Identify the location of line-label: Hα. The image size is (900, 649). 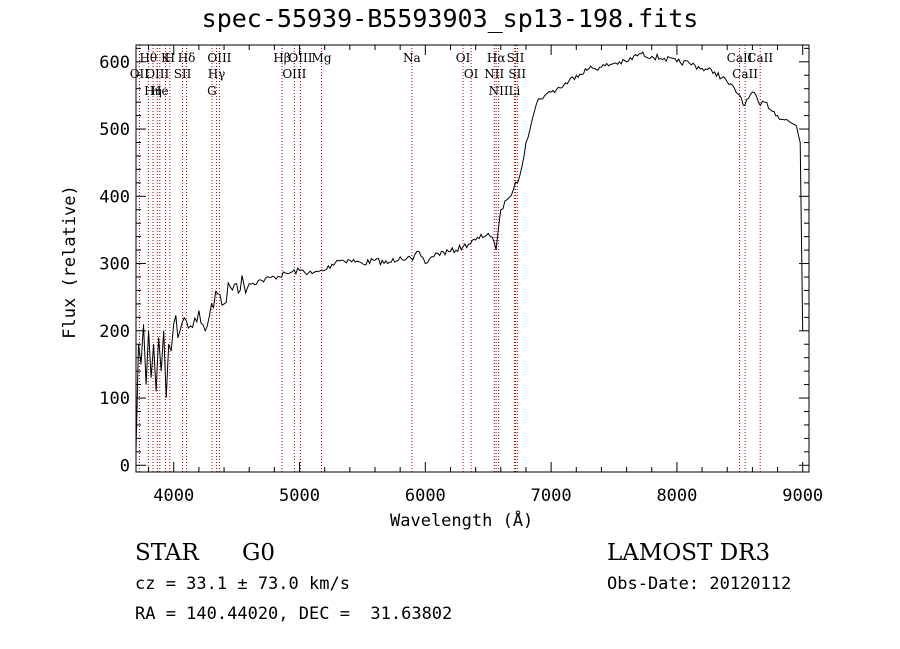
(496, 58).